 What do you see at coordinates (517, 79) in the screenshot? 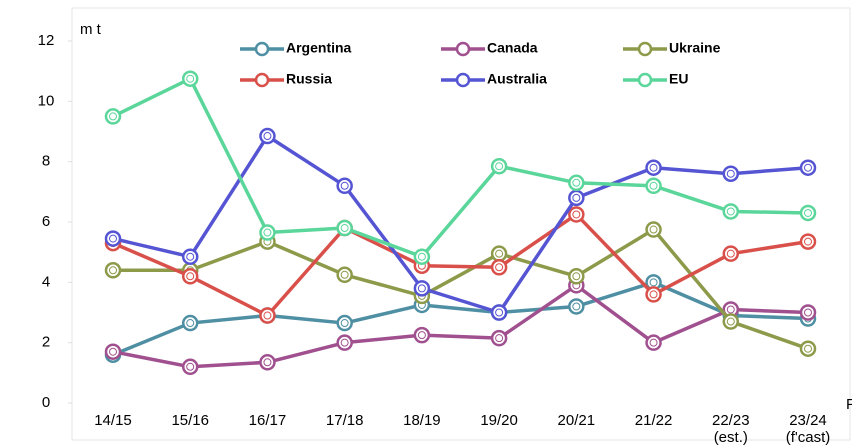
I see `legend-label: Australia` at bounding box center [517, 79].